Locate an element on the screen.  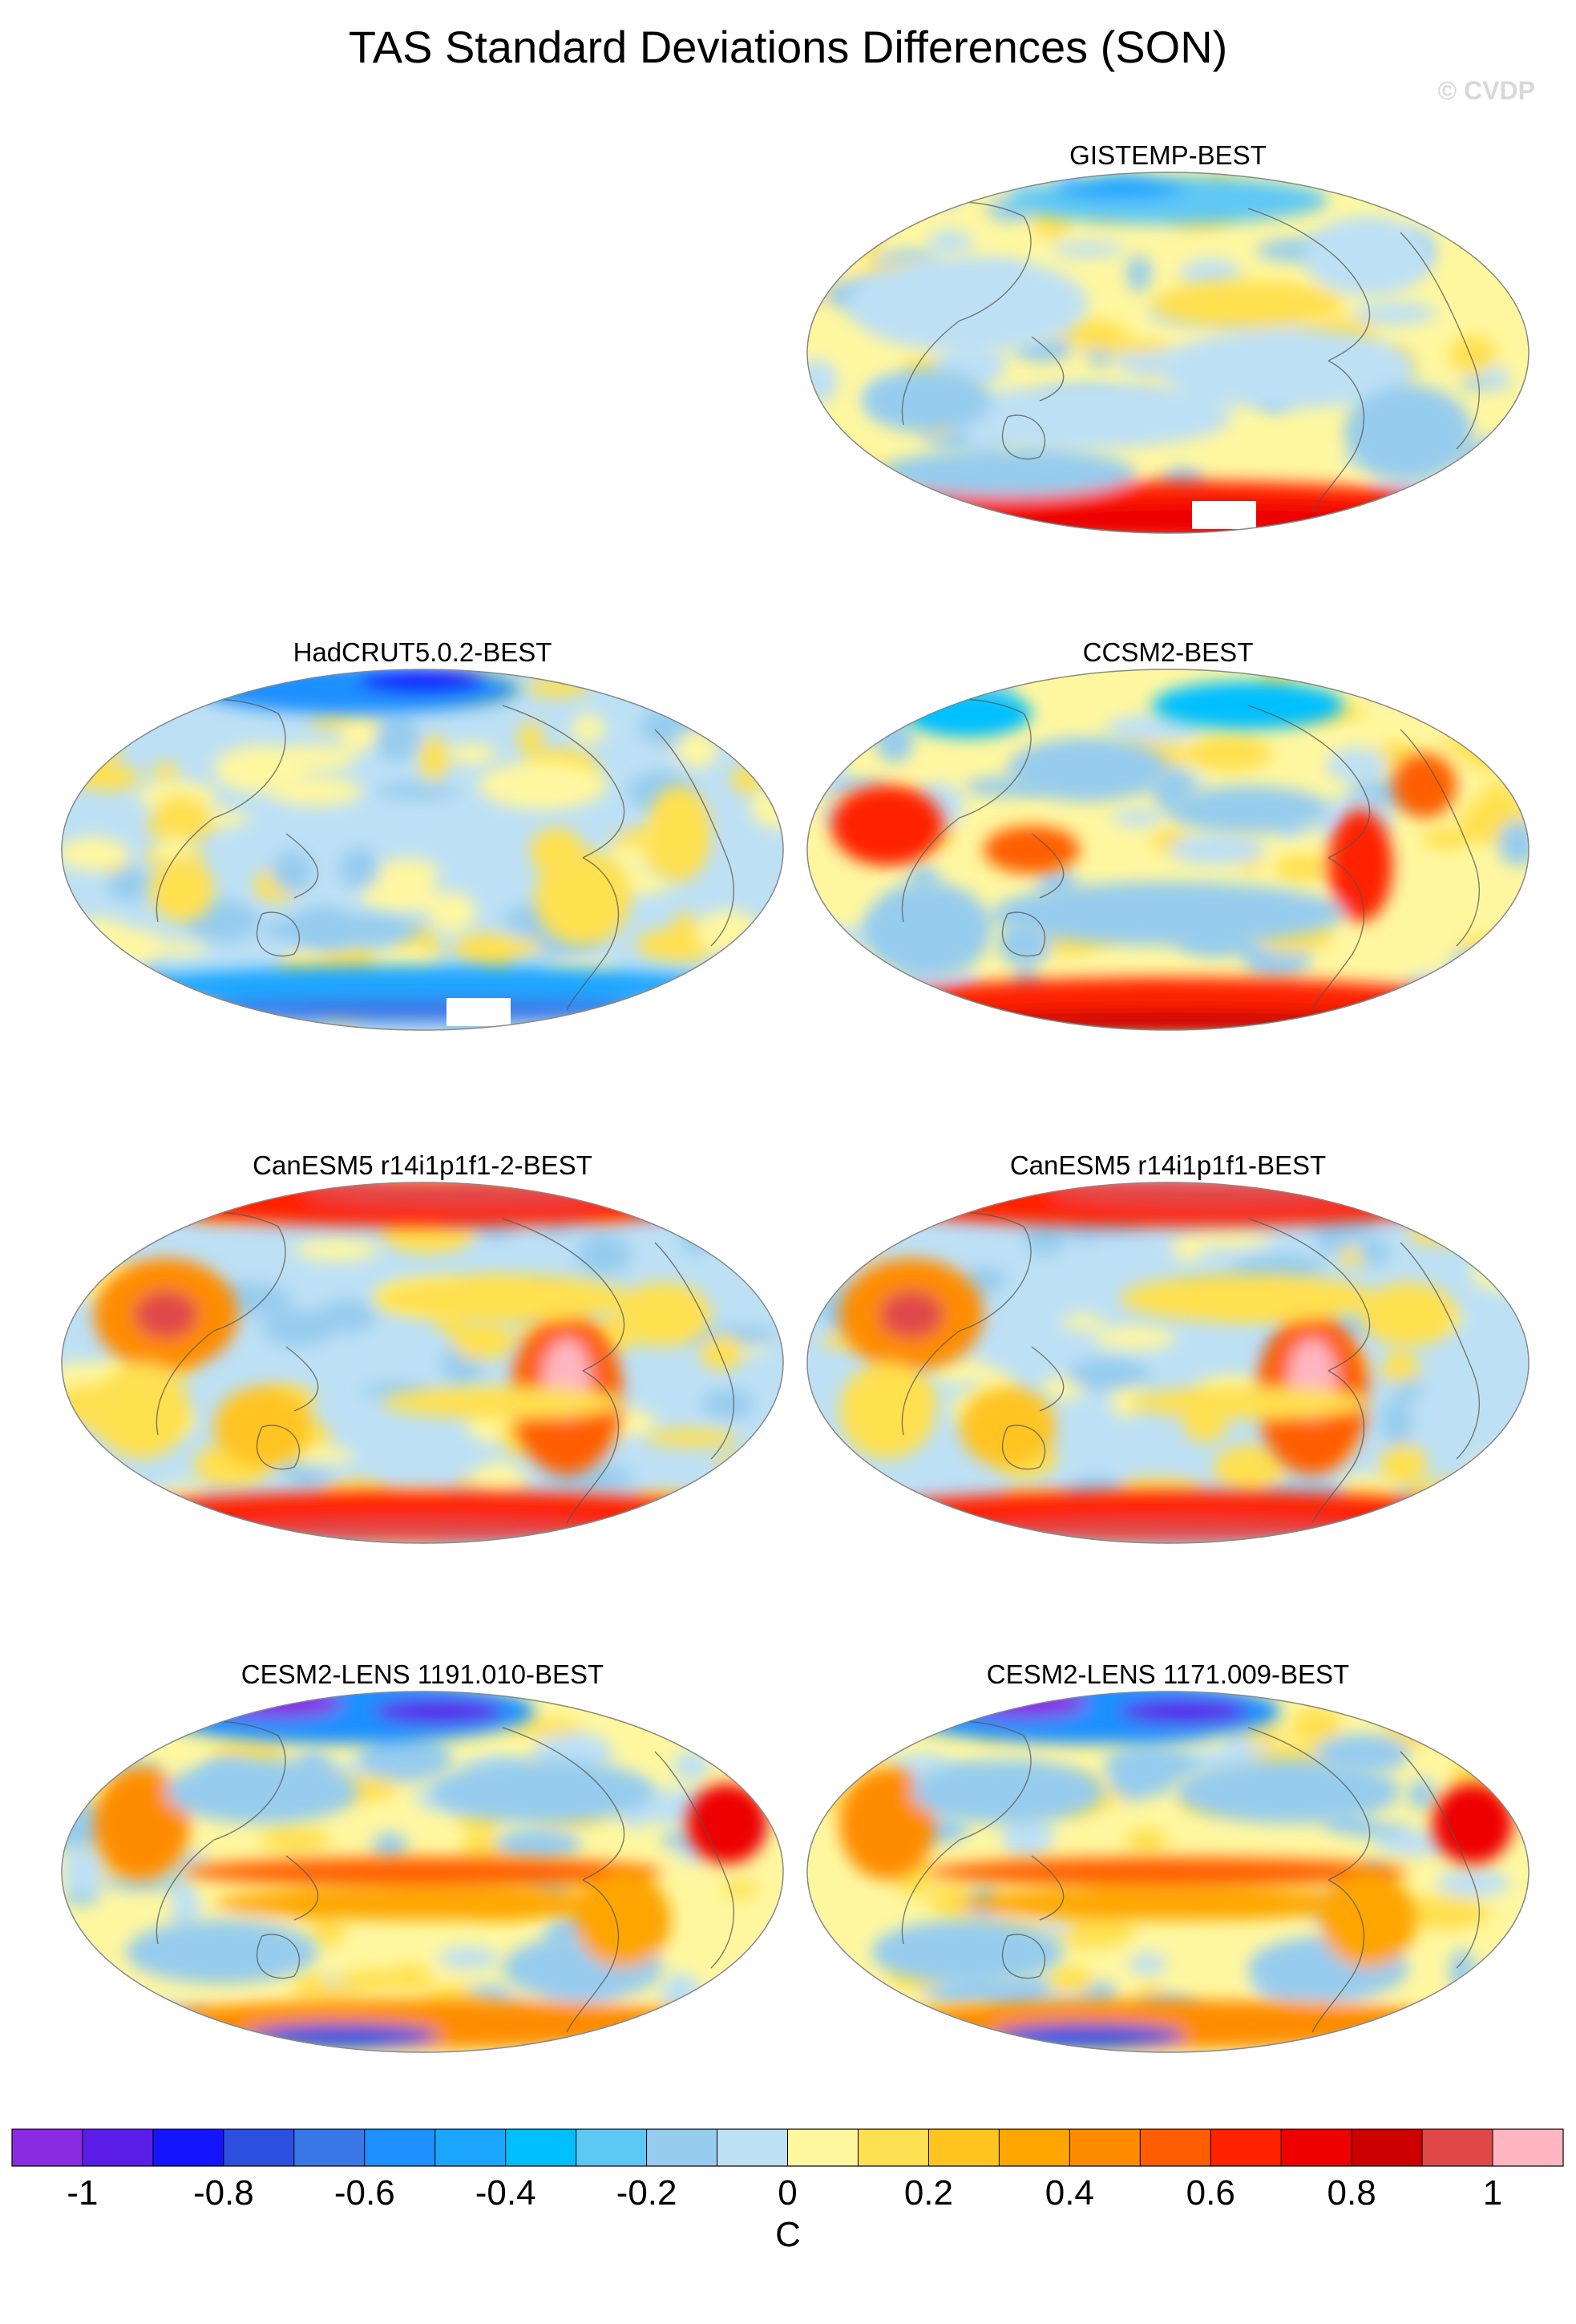
colorbar-tick-label: 0.8 is located at coordinates (1351, 2193).